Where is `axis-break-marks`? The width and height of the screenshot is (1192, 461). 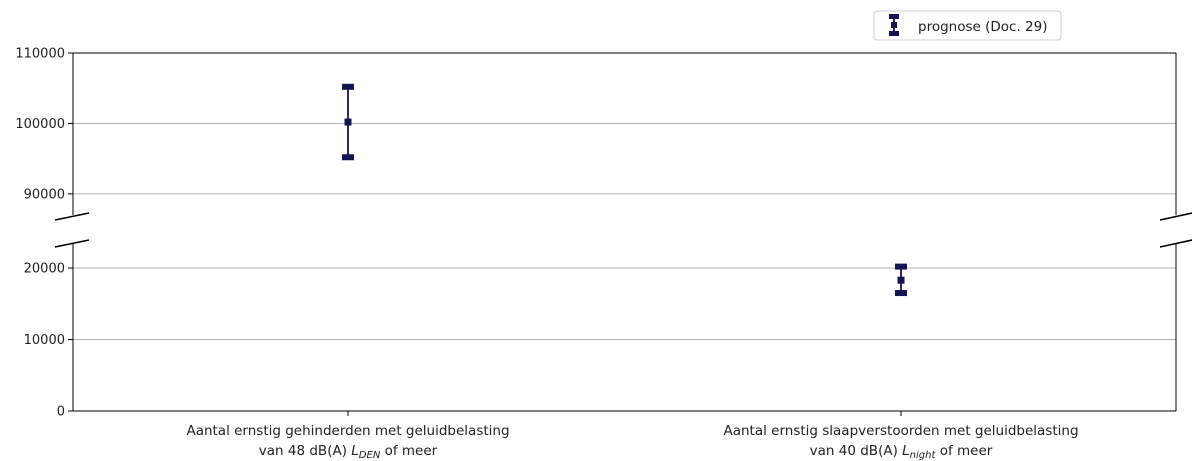 axis-break-marks is located at coordinates (623, 230).